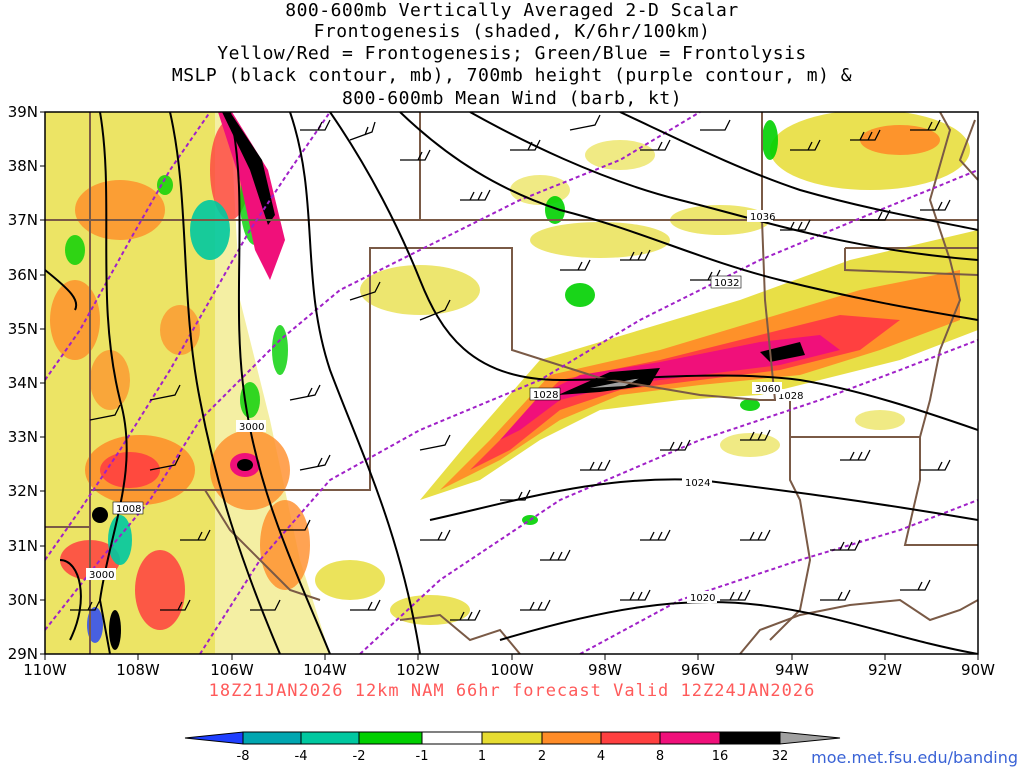 The width and height of the screenshot is (1024, 768). Describe the element at coordinates (726, 283) in the screenshot. I see `mslp-label-1032: 1032` at that location.